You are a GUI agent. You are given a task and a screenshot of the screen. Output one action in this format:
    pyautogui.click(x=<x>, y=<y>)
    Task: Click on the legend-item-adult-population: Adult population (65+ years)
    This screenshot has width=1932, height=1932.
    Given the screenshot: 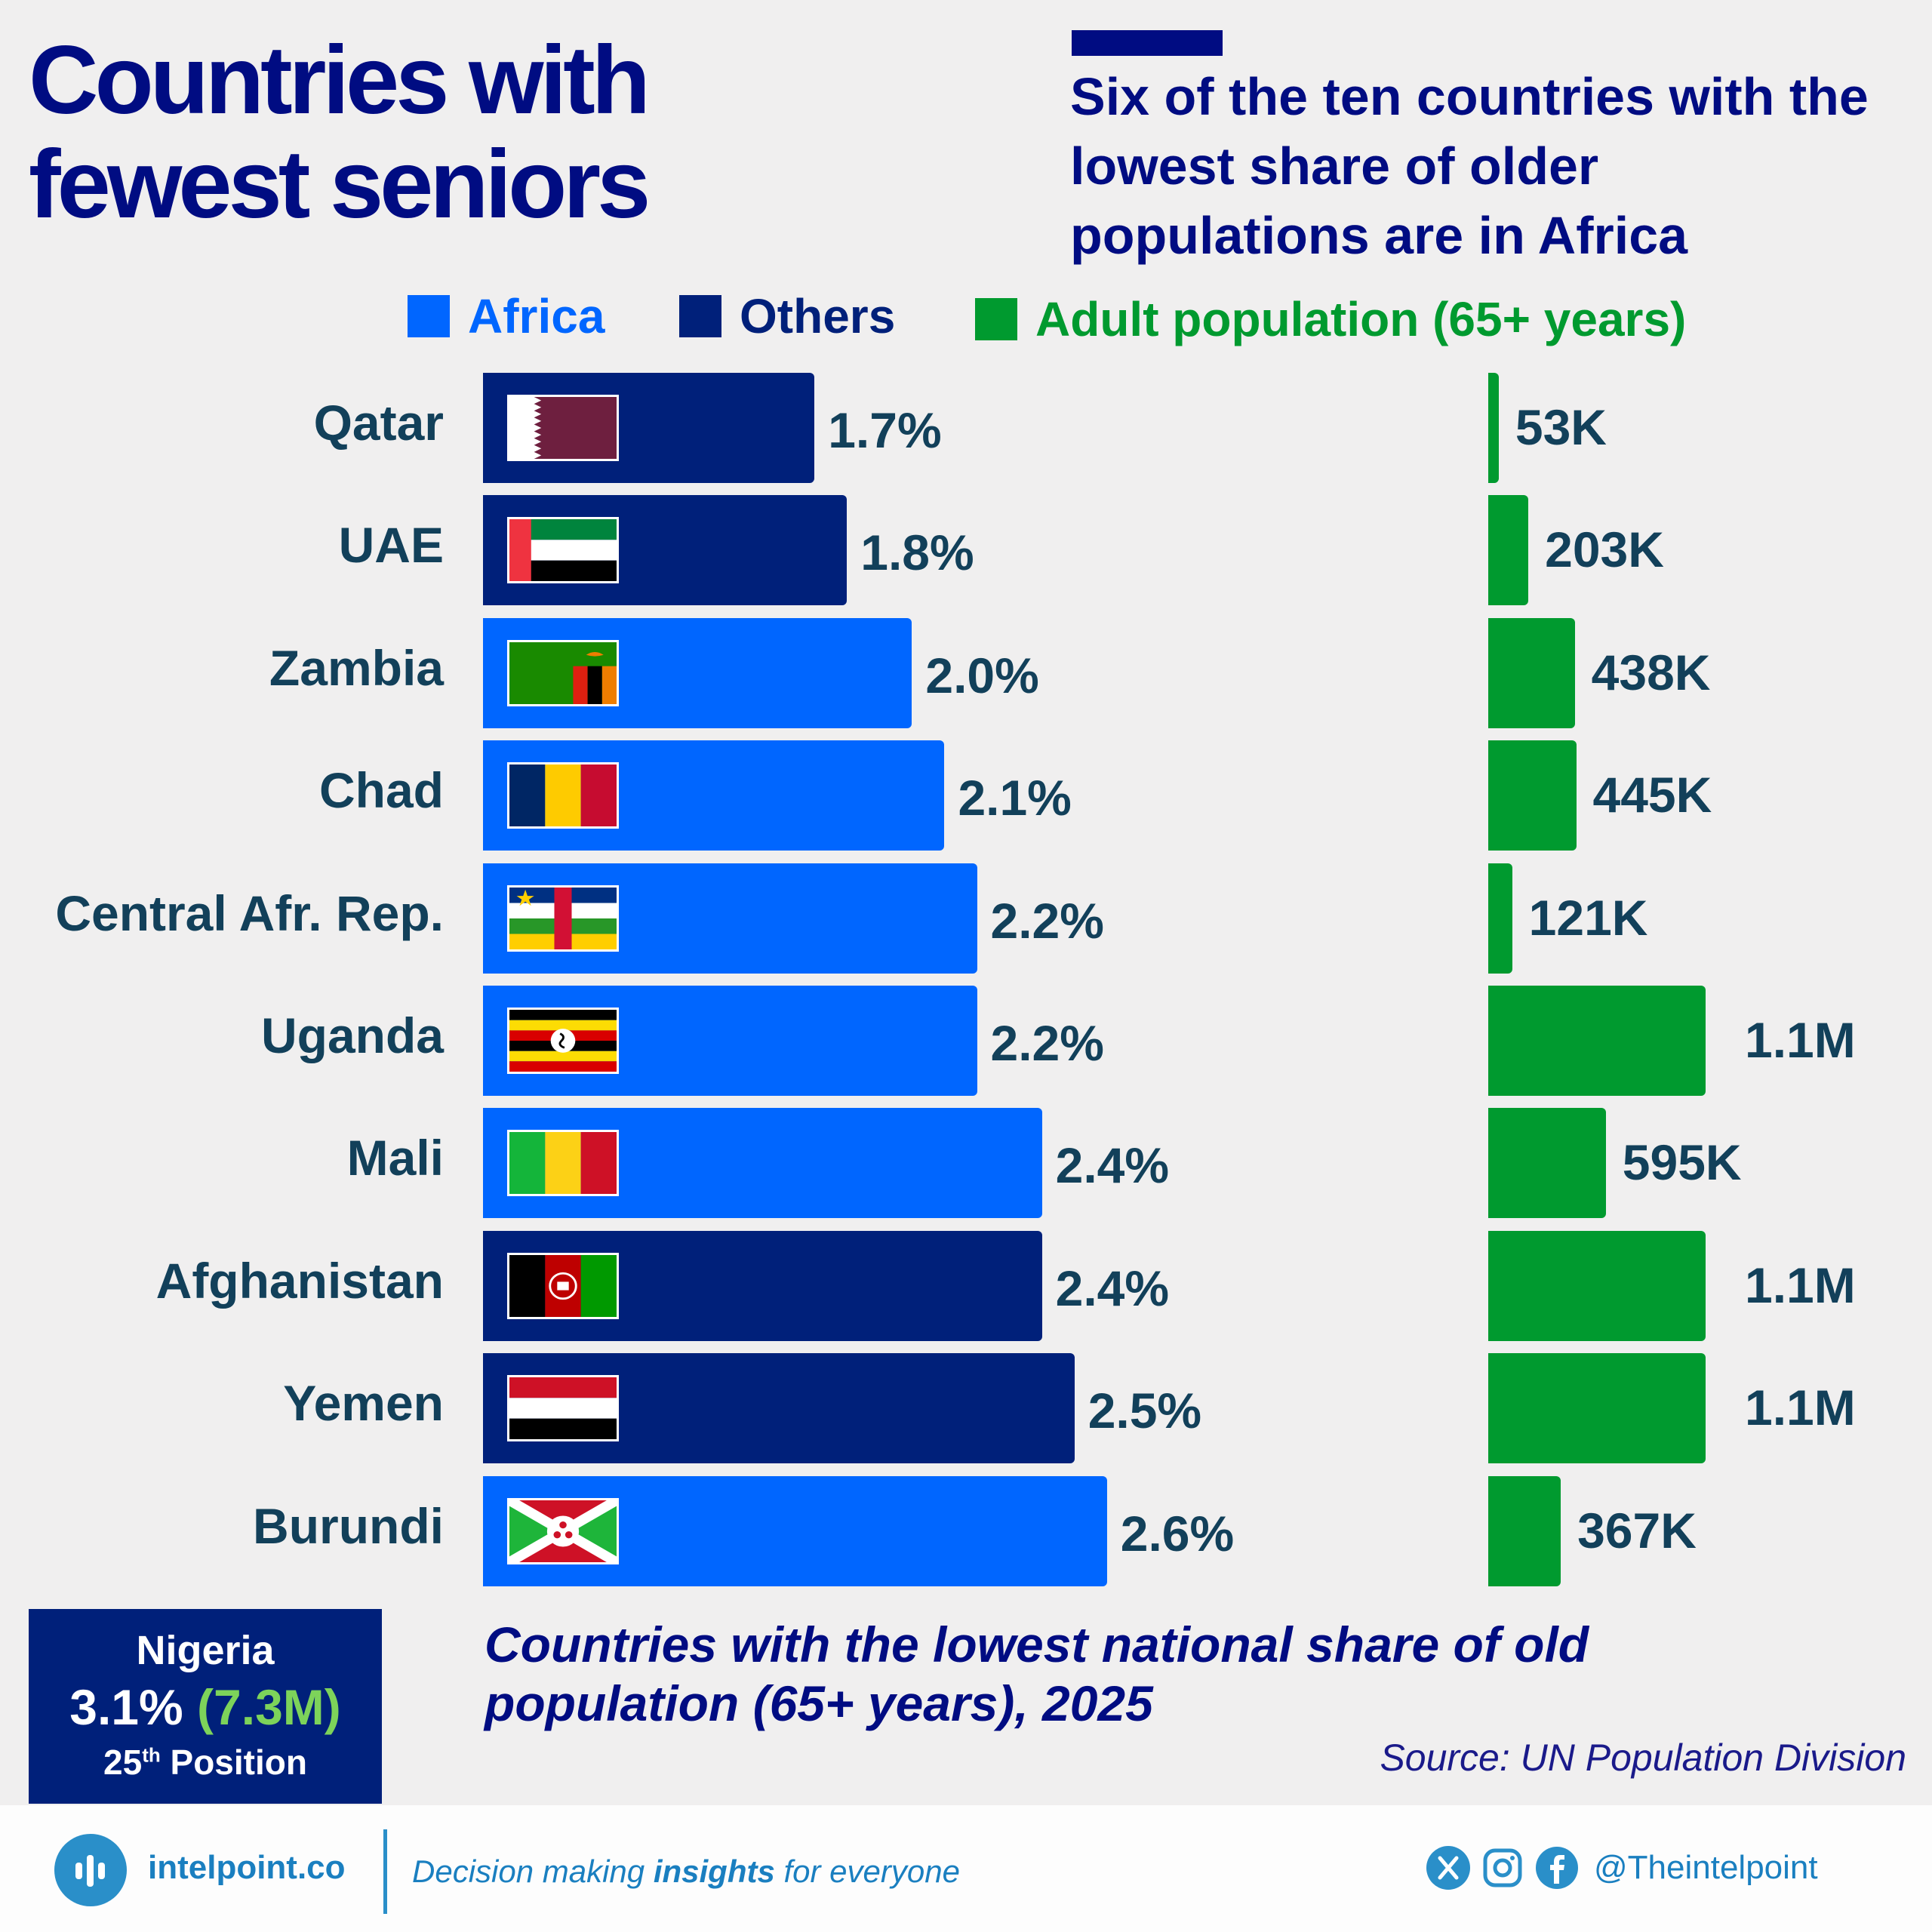 What is the action you would take?
    pyautogui.click(x=1330, y=319)
    